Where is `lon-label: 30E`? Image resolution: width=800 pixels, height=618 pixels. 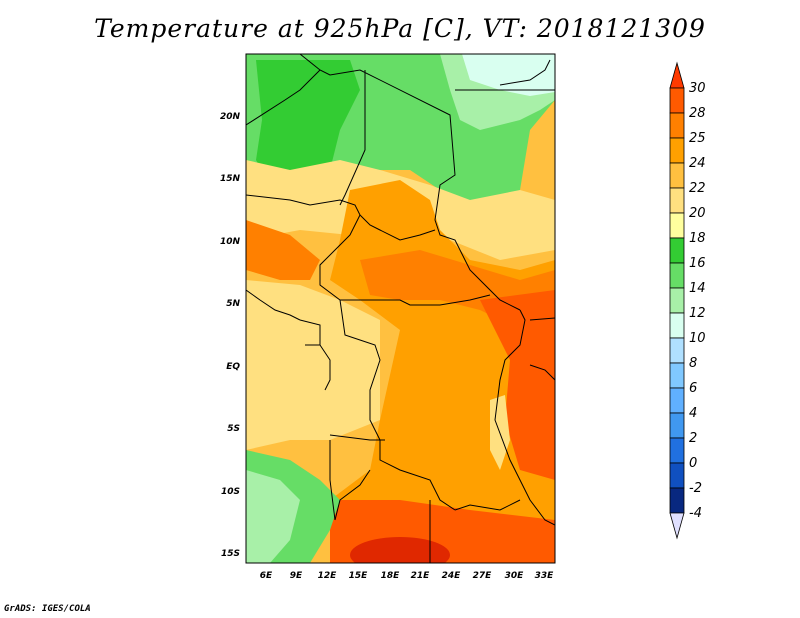
lon-label: 30E is located at coordinates (515, 576).